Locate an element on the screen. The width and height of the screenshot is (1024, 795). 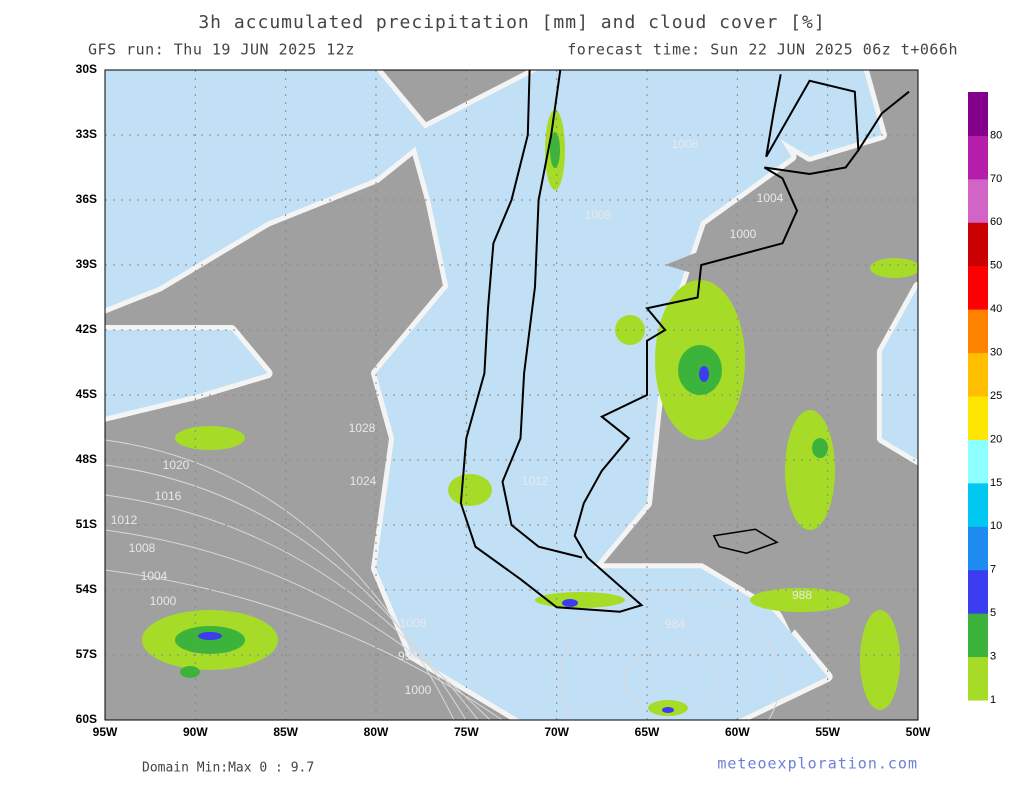
lon-label: 85W is located at coordinates (285, 732).